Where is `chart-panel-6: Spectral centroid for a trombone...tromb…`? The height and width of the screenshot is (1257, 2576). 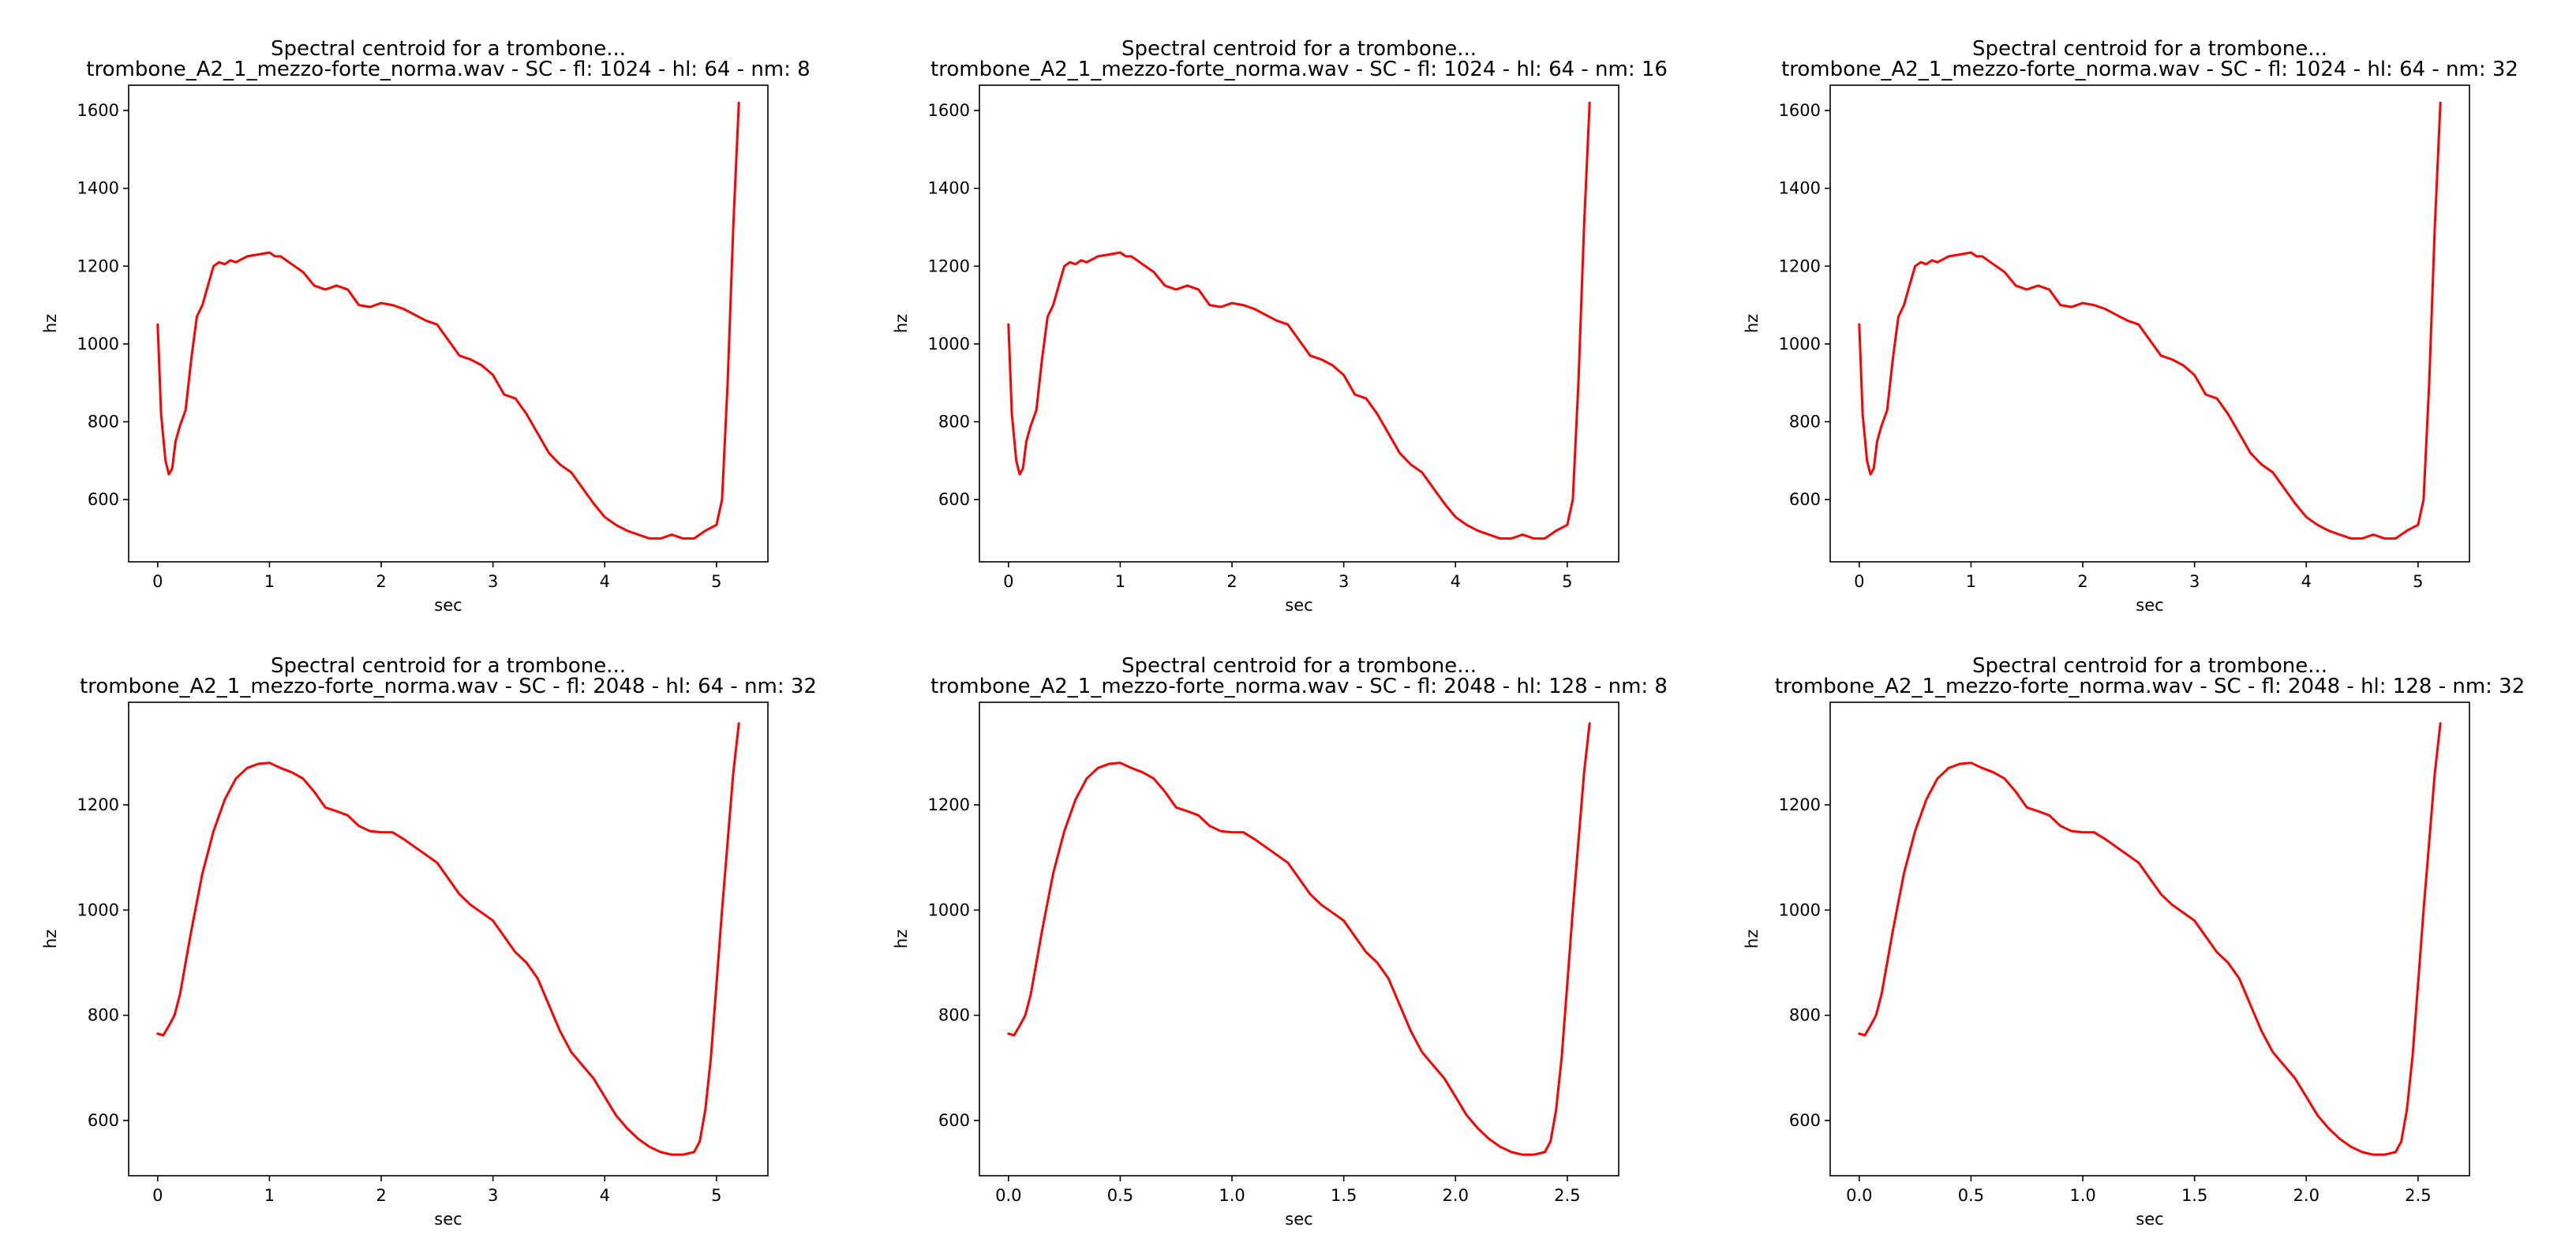
chart-panel-6: Spectral centroid for a trombone...tromb… is located at coordinates (2134, 941).